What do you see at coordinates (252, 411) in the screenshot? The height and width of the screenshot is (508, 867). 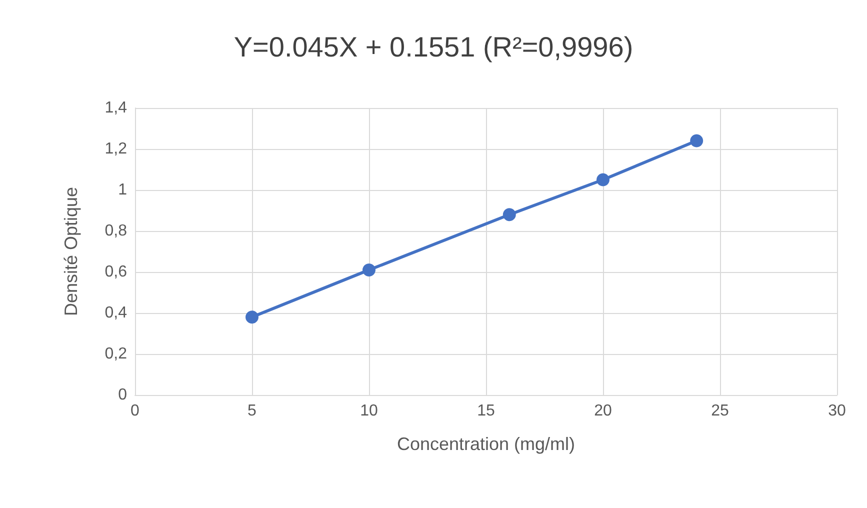 I see `x-tick-label: 5` at bounding box center [252, 411].